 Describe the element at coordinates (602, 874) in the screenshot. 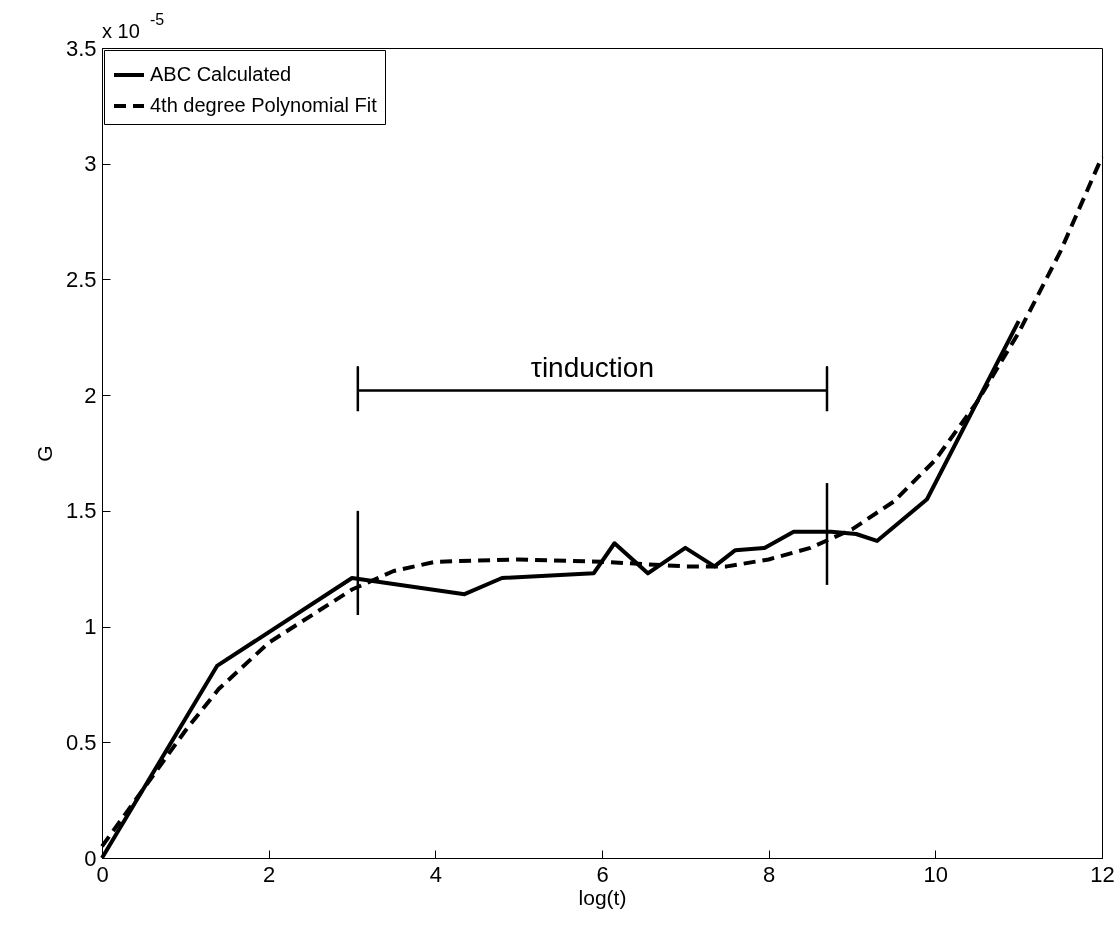

I see `x-tick-label: 6` at that location.